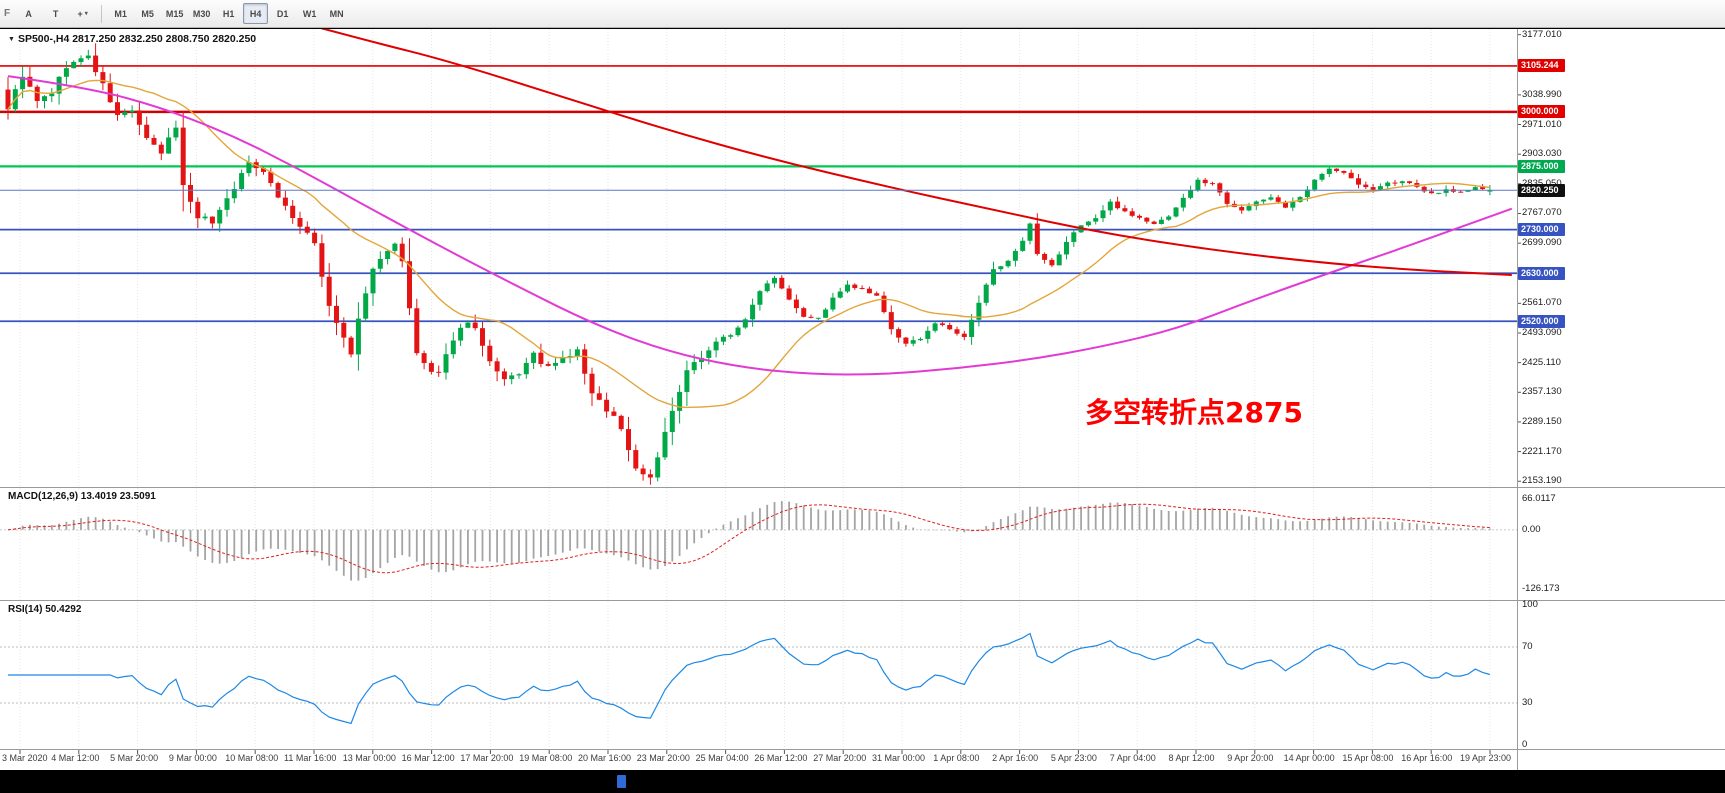 The height and width of the screenshot is (793, 1725). Describe the element at coordinates (147, 13) in the screenshot. I see `timeframe-m5-button: M5` at that location.